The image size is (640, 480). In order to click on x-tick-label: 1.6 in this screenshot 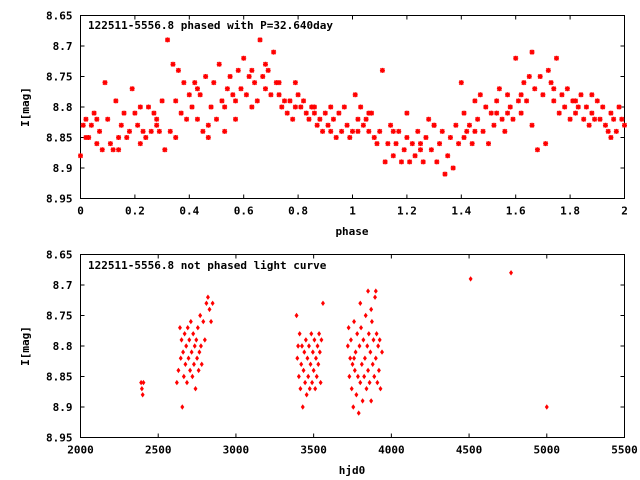, I will do `click(516, 211)`.